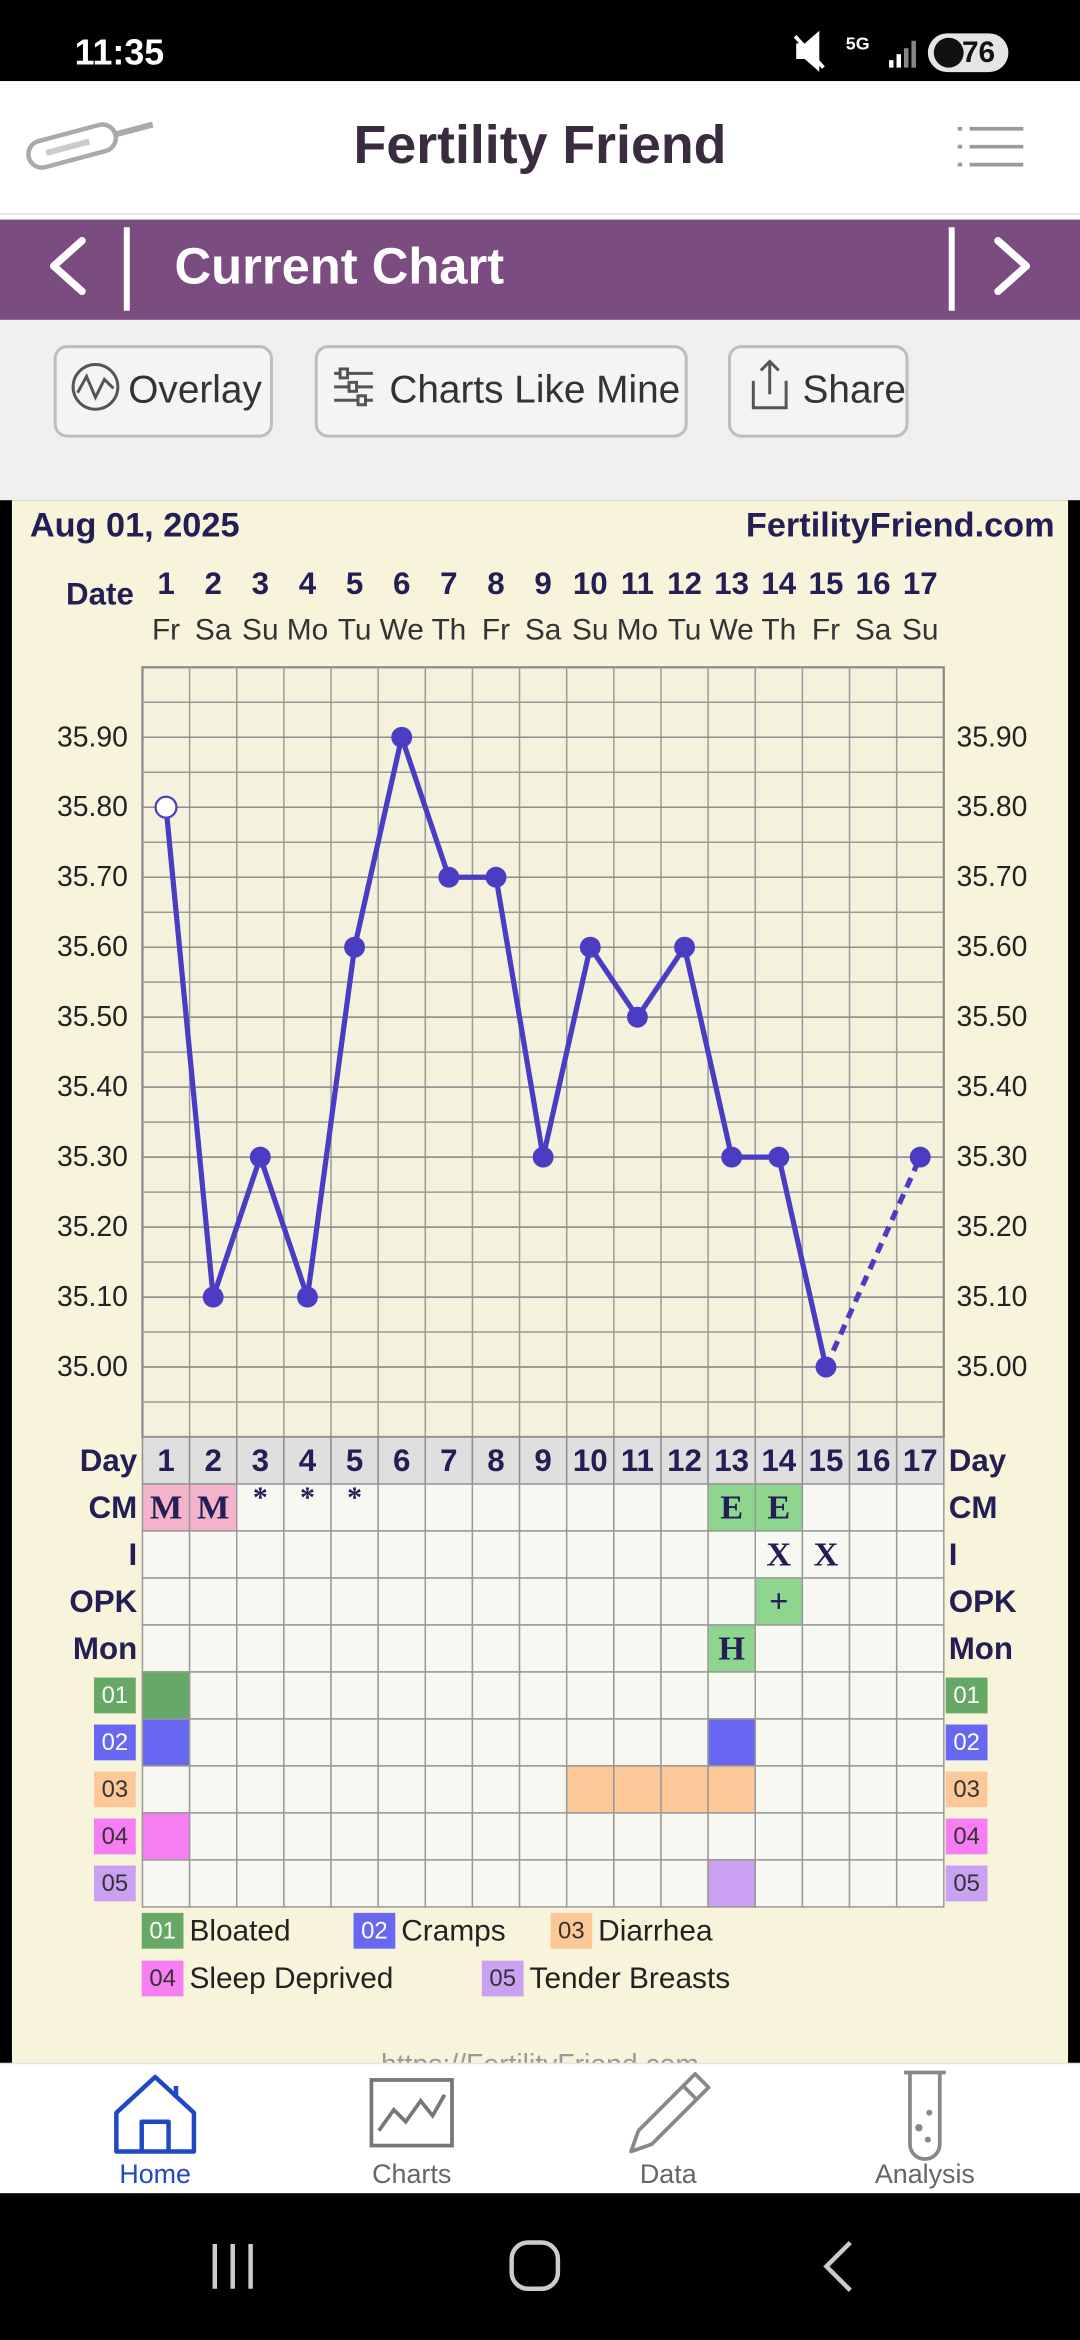  Describe the element at coordinates (540, 269) in the screenshot. I see `chart-nav` at that location.